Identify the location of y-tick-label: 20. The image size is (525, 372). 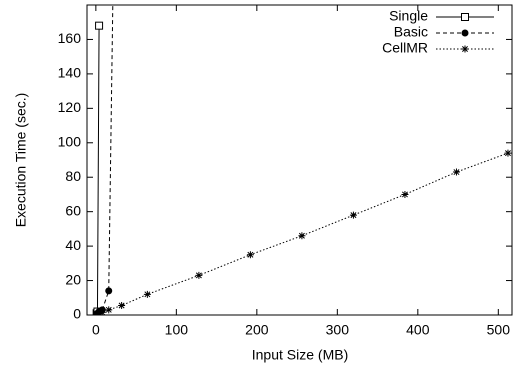
(73, 279).